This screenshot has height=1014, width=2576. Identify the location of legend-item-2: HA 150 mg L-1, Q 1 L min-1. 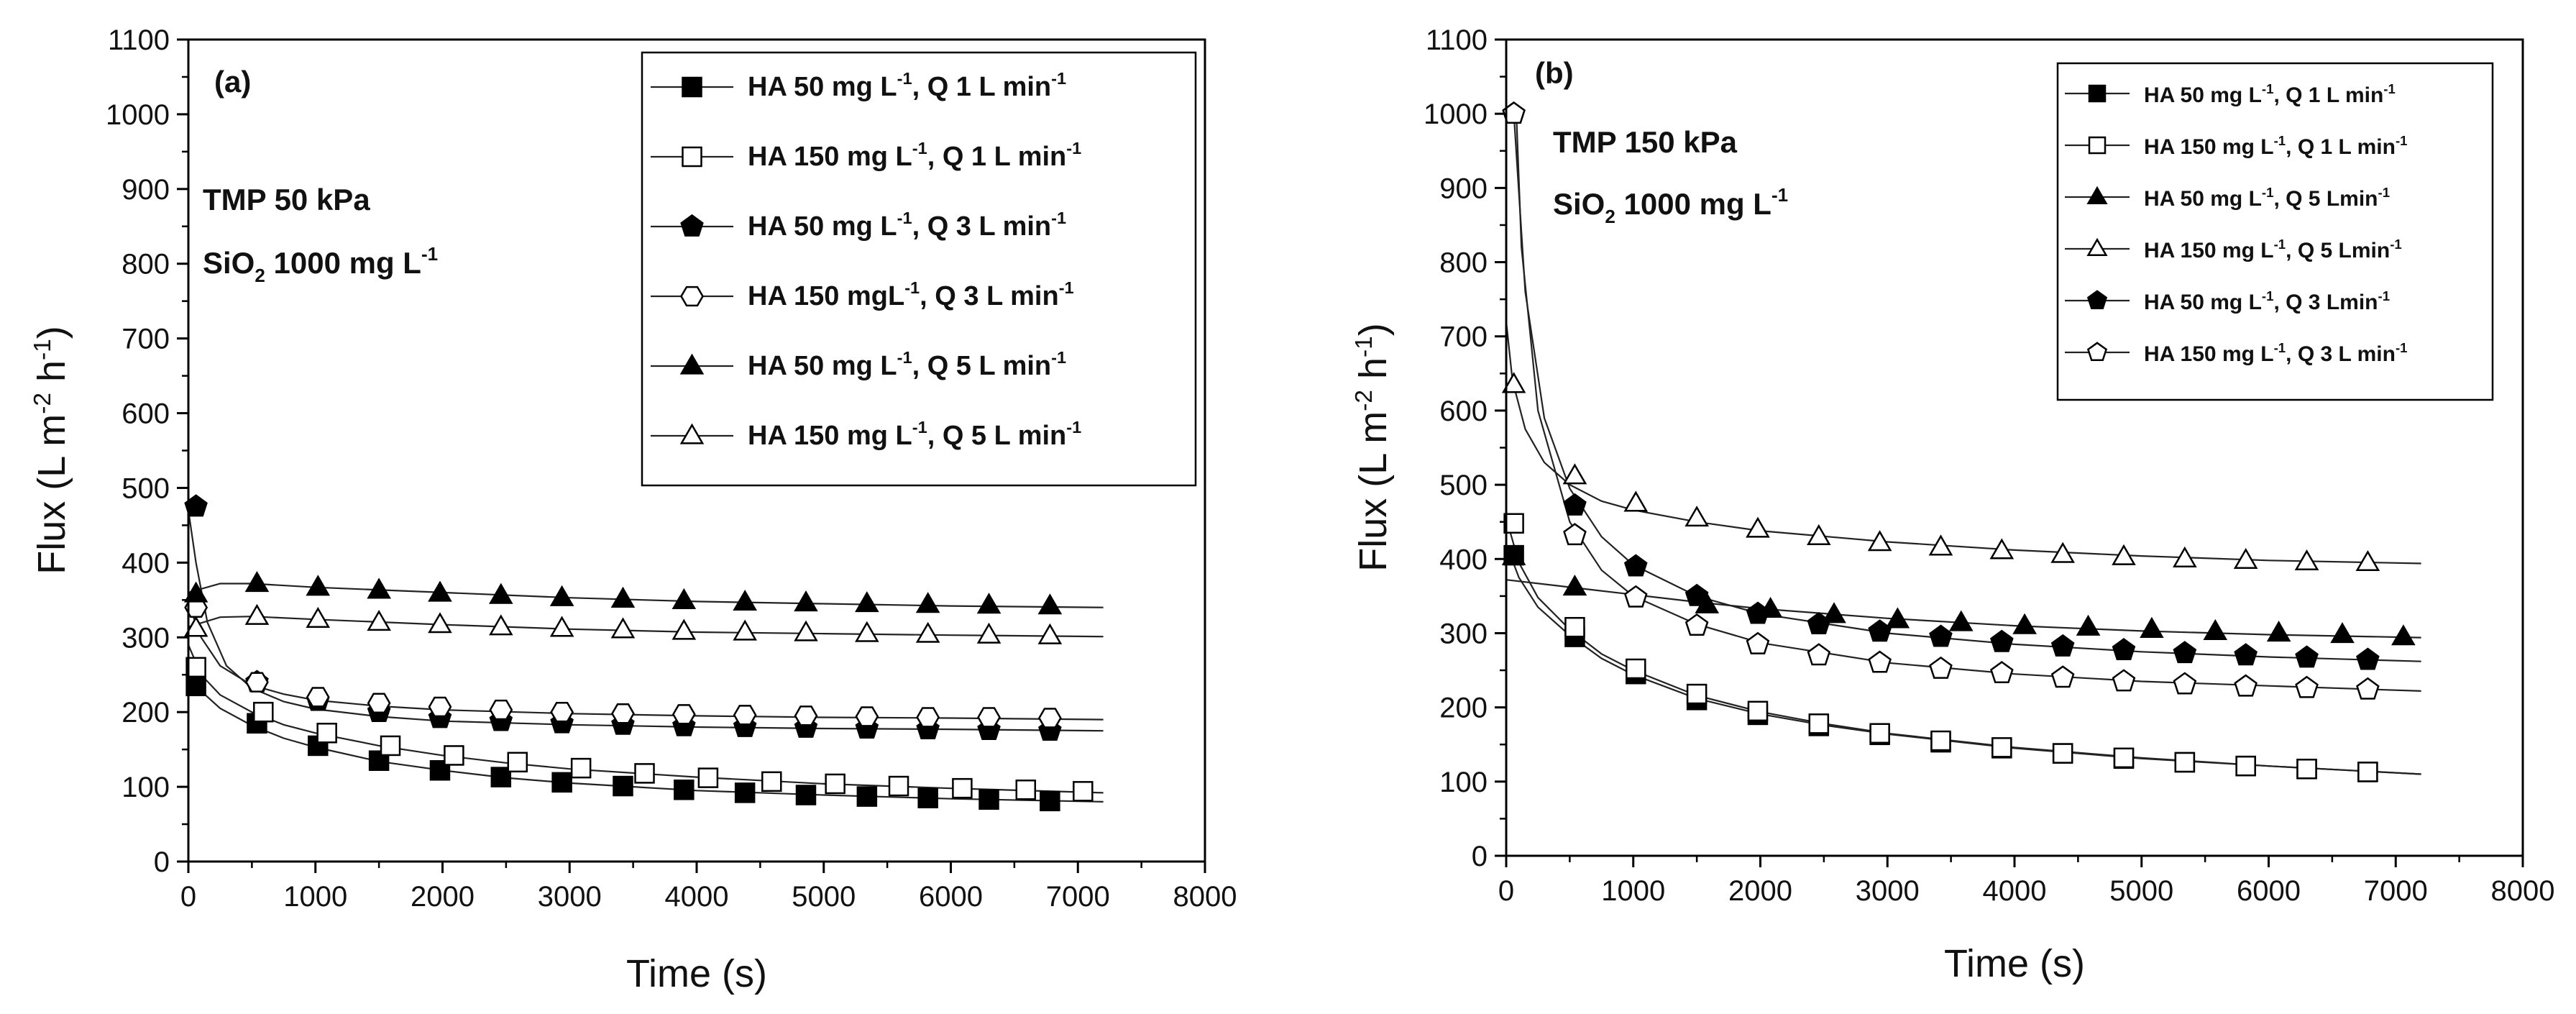
(2236, 146).